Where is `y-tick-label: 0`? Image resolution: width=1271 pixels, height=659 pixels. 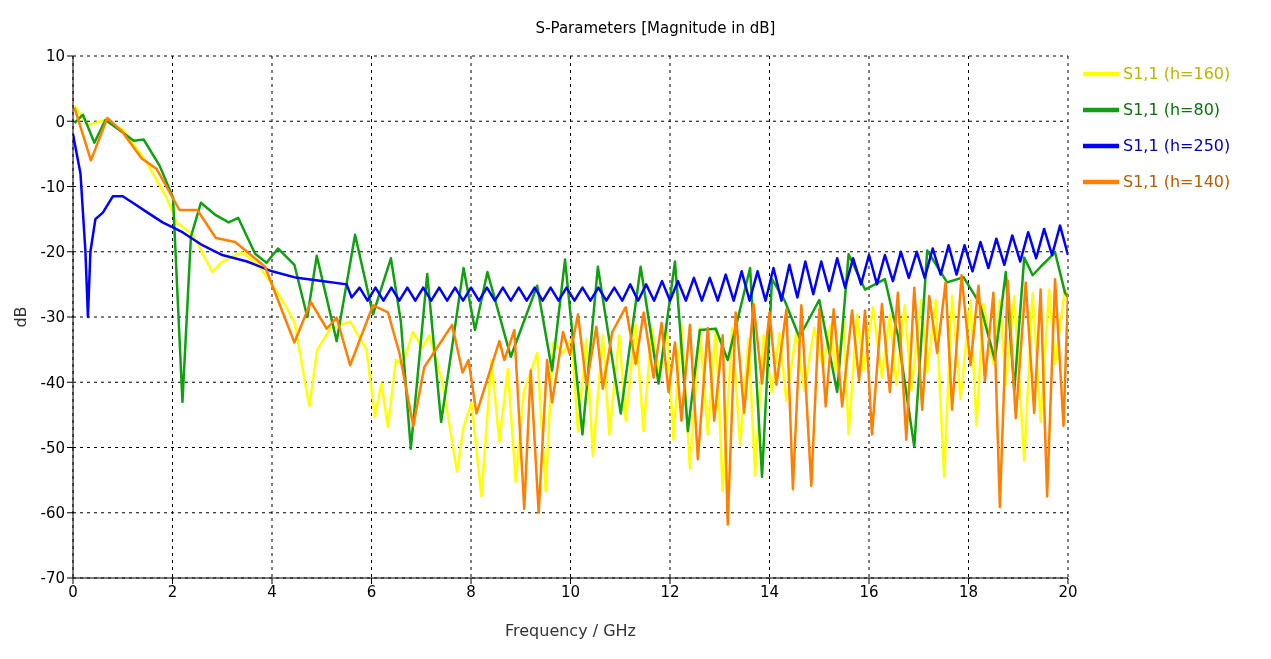 y-tick-label: 0 is located at coordinates (60, 121).